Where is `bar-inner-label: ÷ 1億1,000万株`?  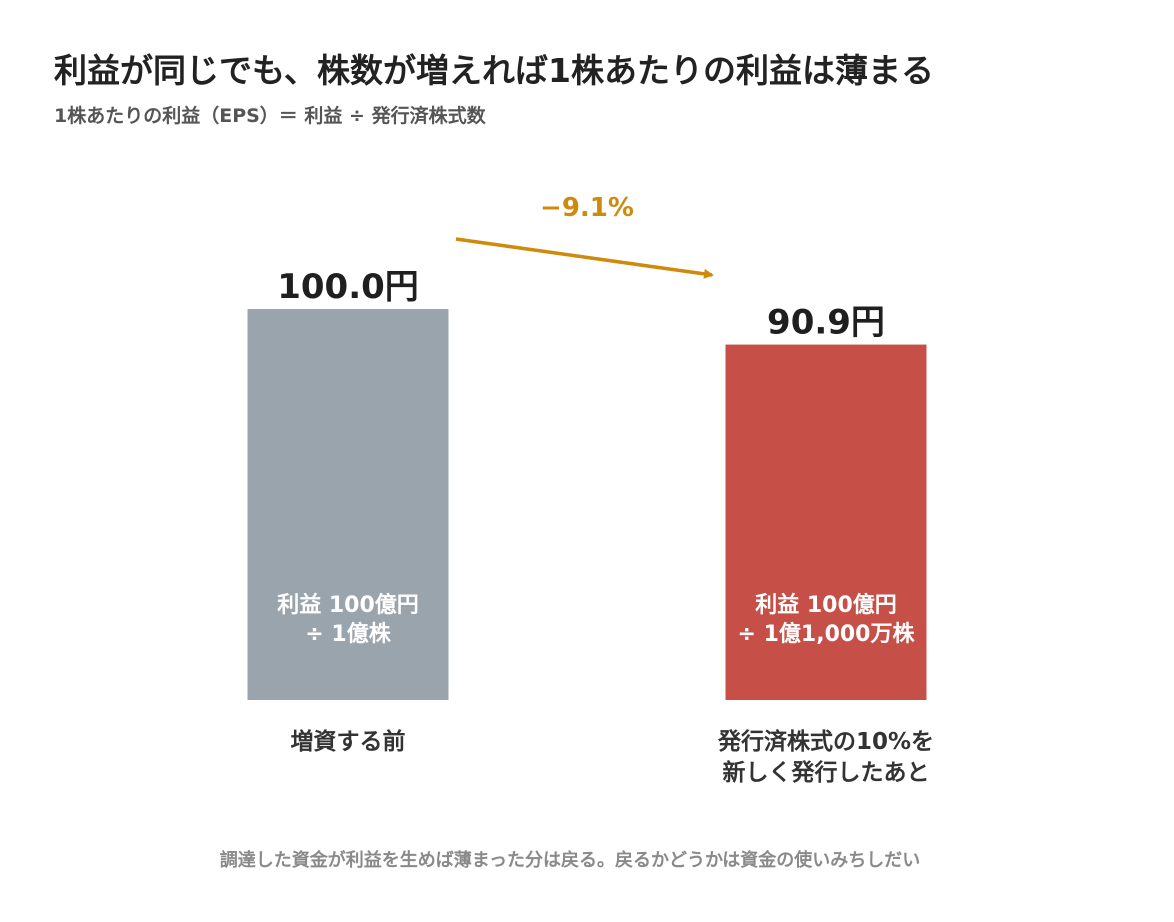 bar-inner-label: ÷ 1億1,000万株 is located at coordinates (827, 634).